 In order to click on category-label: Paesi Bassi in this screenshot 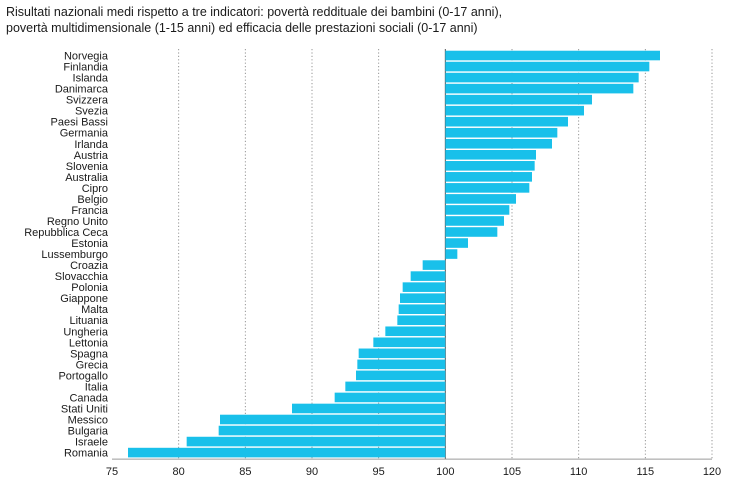, I will do `click(79, 123)`.